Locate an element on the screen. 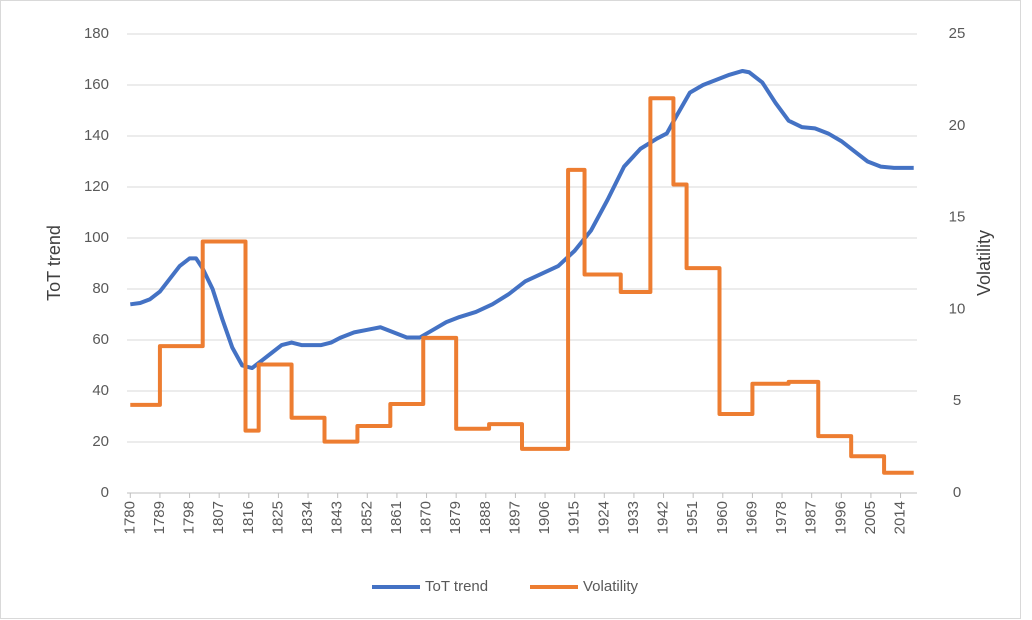 This screenshot has width=1032, height=620. legend-label: ToT trend is located at coordinates (456, 586).